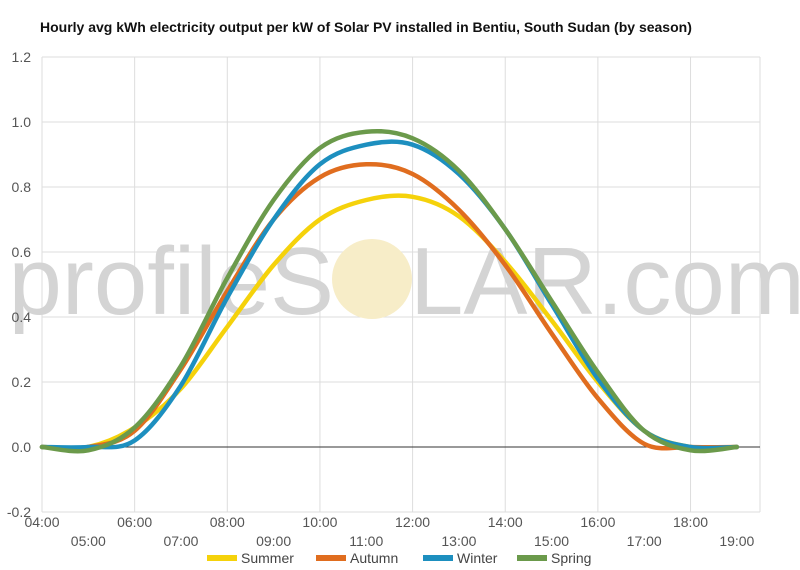 The width and height of the screenshot is (800, 570). What do you see at coordinates (399, 558) in the screenshot?
I see `legend: Summer Autumn Winter Spring` at bounding box center [399, 558].